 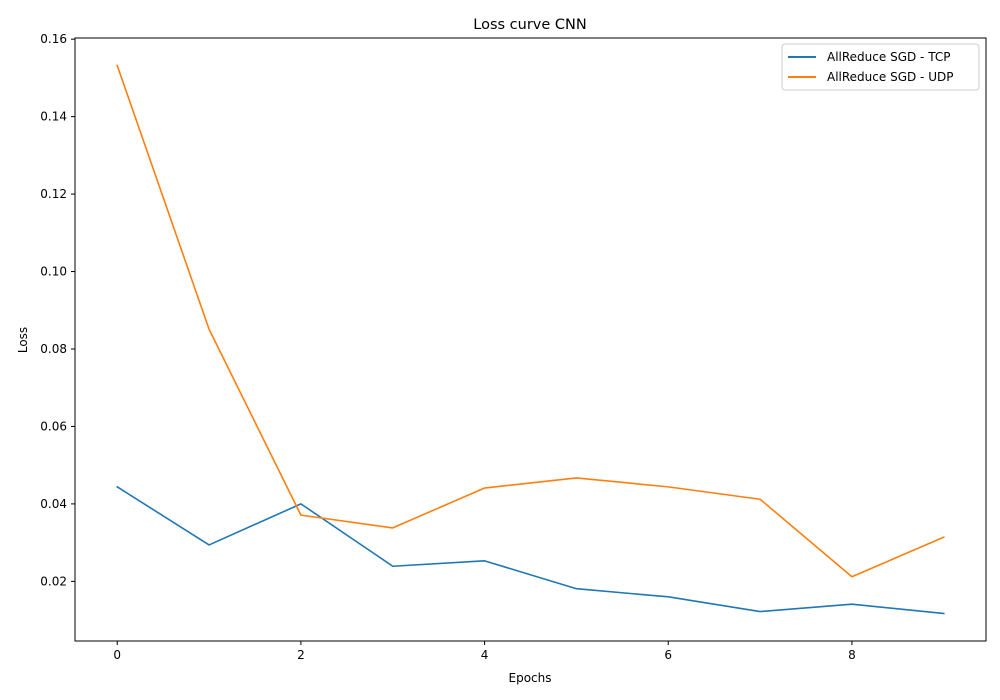 What do you see at coordinates (890, 77) in the screenshot?
I see `legend-label-udp: AllReduce SGD - UDP` at bounding box center [890, 77].